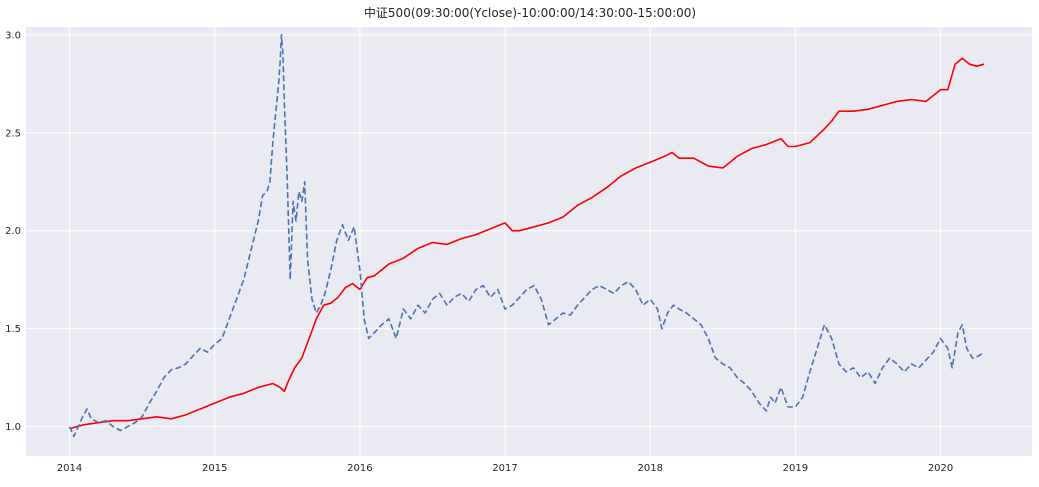  Describe the element at coordinates (13, 231) in the screenshot. I see `y-tick-label: 2.0` at that location.